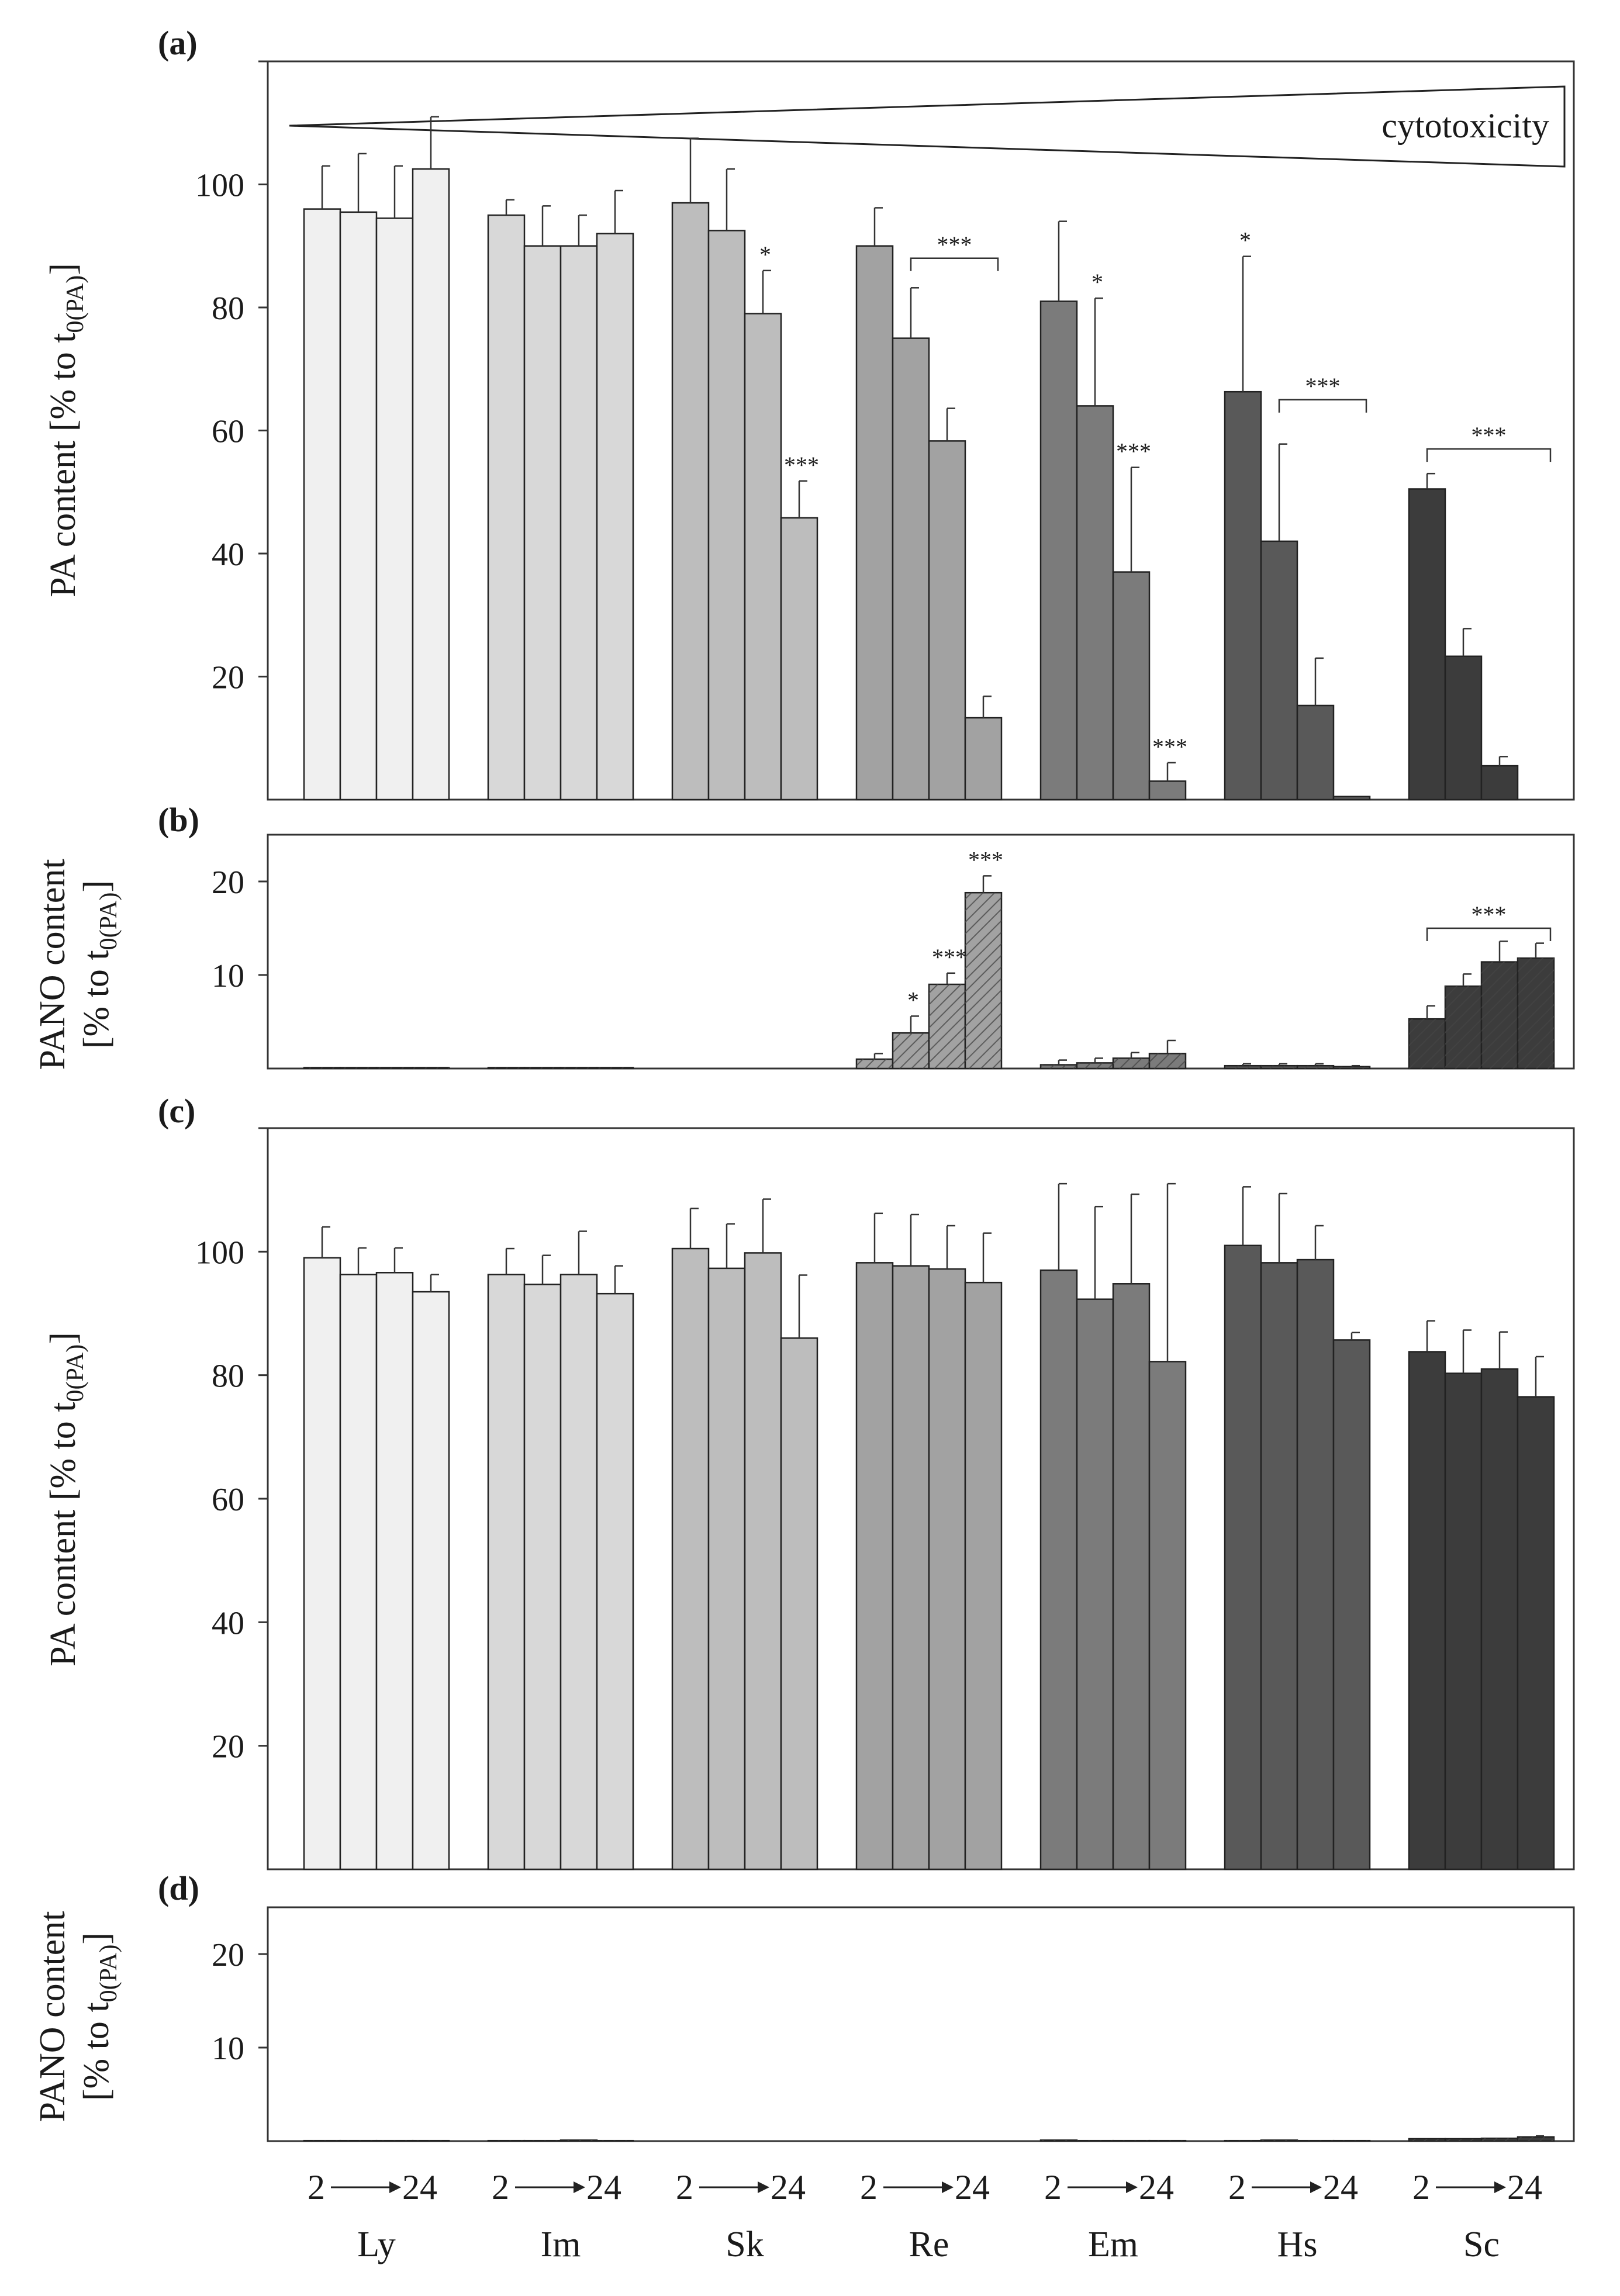 This screenshot has width=1620, height=2296. I want to click on panel-d-ylabel-line1: PANO content, so click(52, 2016).